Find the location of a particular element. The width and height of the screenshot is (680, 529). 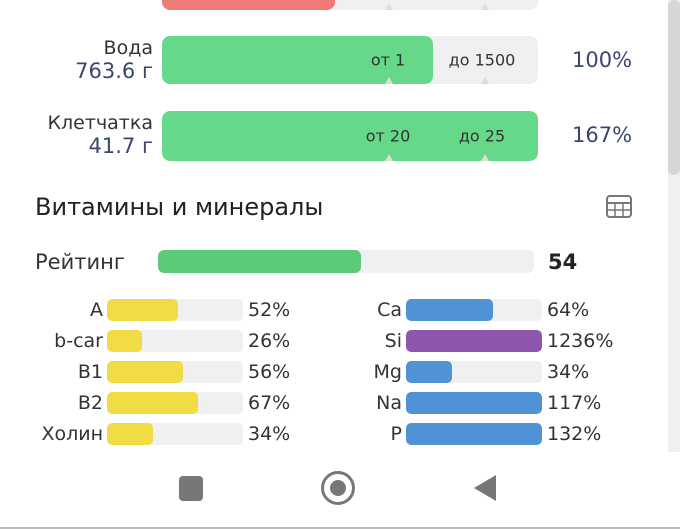

vitamin-name: Холин is located at coordinates (72, 434).